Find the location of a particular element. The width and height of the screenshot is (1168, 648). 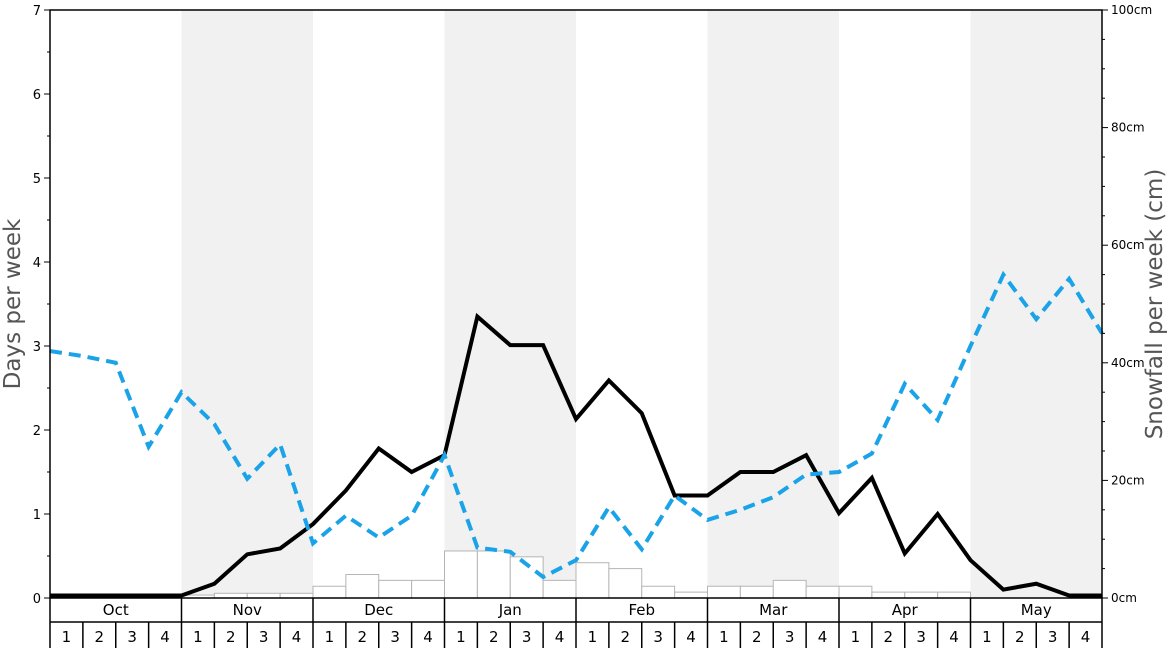

month-label: Oct is located at coordinates (116, 610).